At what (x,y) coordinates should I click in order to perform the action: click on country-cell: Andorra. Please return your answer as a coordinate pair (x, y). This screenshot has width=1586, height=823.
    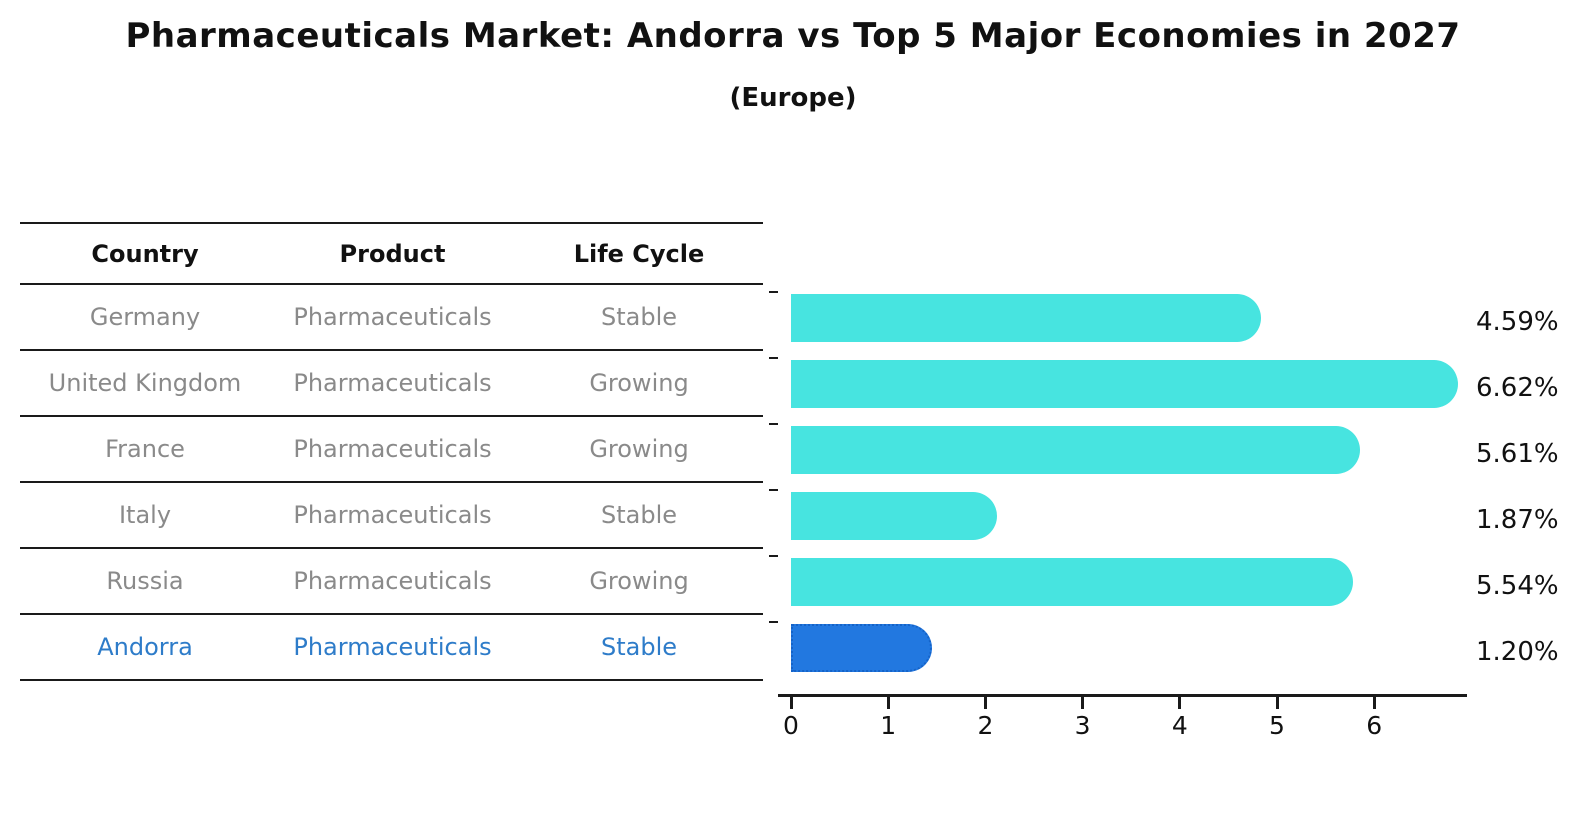
    Looking at the image, I should click on (145, 647).